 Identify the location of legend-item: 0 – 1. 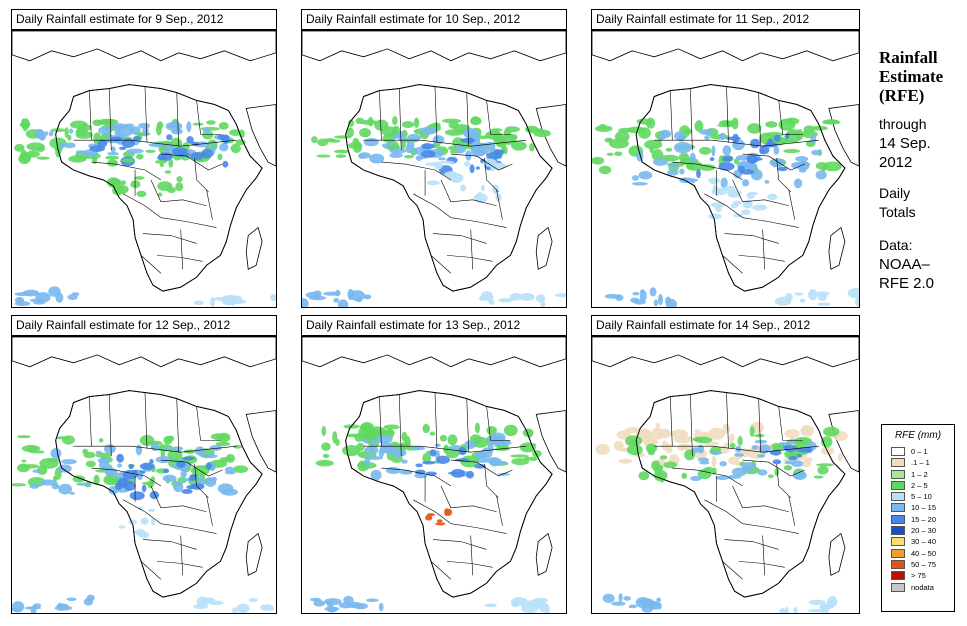
(922, 451).